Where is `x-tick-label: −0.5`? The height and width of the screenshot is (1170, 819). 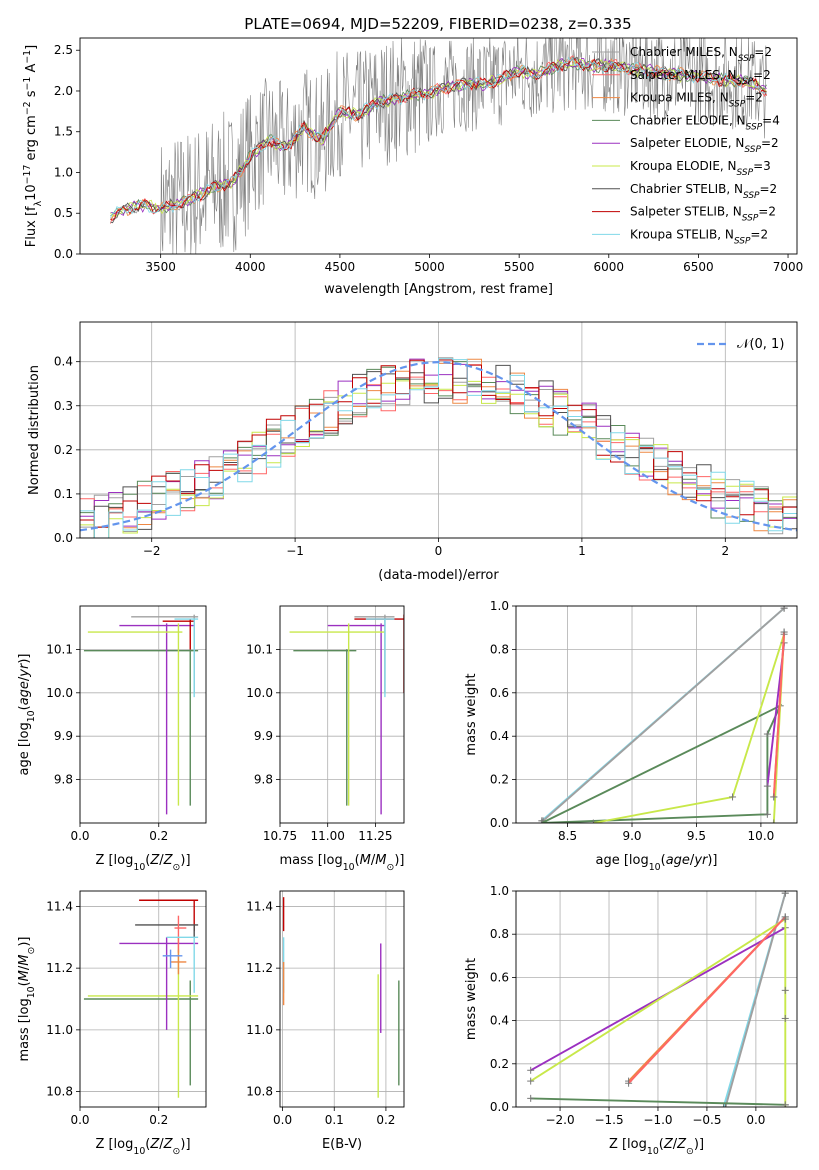 x-tick-label: −0.5 is located at coordinates (706, 1120).